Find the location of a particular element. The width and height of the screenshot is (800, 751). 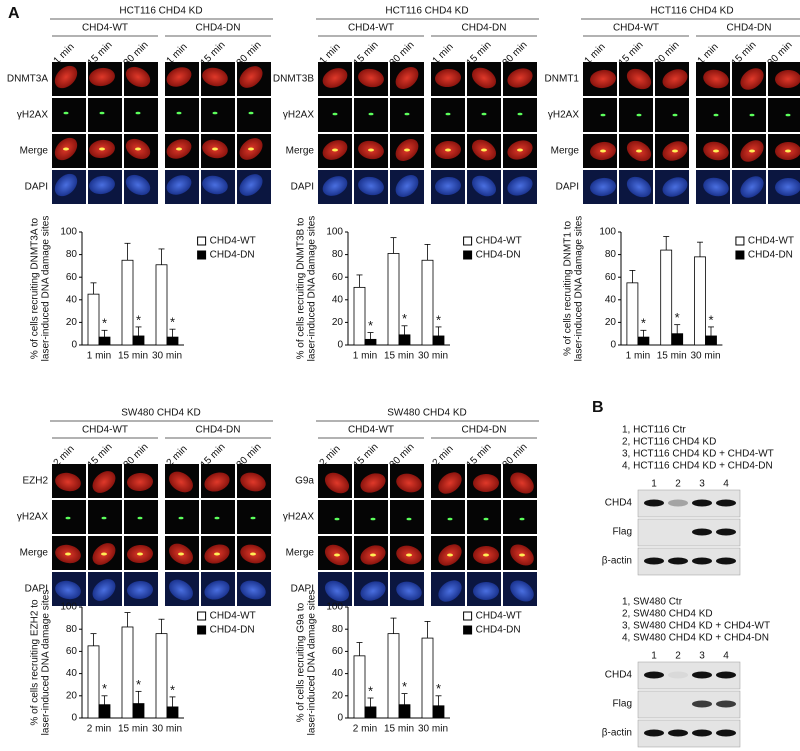

x-tick-label: 2 min is located at coordinates (99, 729).